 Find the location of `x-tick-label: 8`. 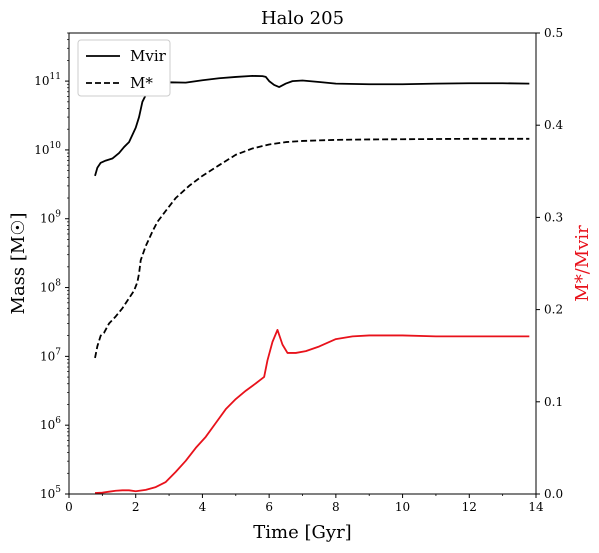

x-tick-label: 8 is located at coordinates (336, 507).